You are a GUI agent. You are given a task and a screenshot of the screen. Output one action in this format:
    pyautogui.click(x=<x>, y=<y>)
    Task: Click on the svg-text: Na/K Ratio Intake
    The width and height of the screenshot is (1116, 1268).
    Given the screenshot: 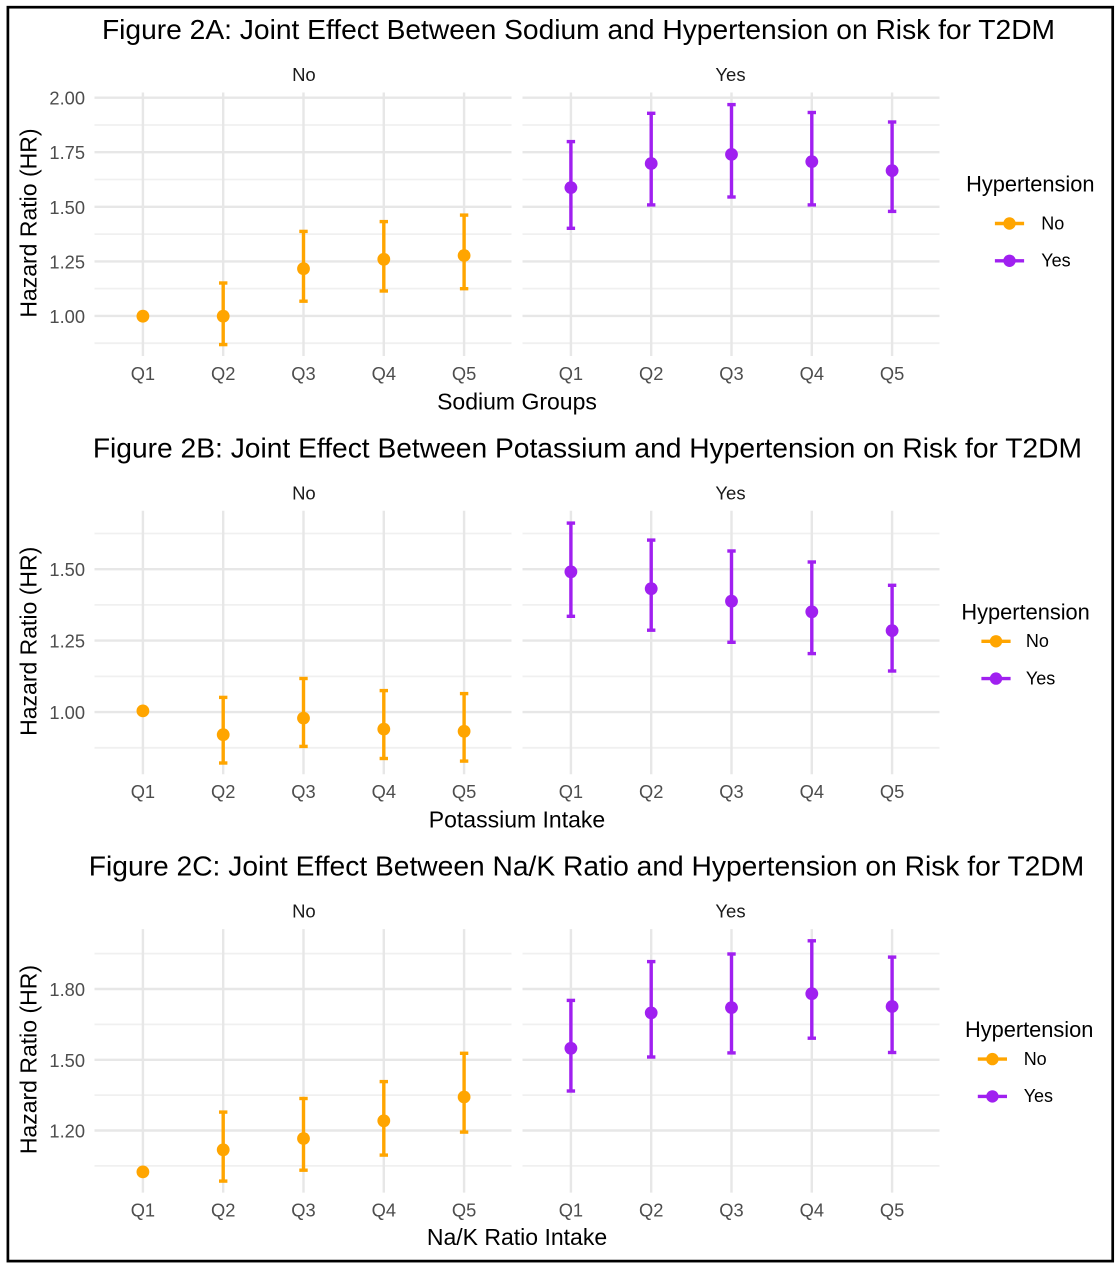 What is the action you would take?
    pyautogui.click(x=517, y=1237)
    